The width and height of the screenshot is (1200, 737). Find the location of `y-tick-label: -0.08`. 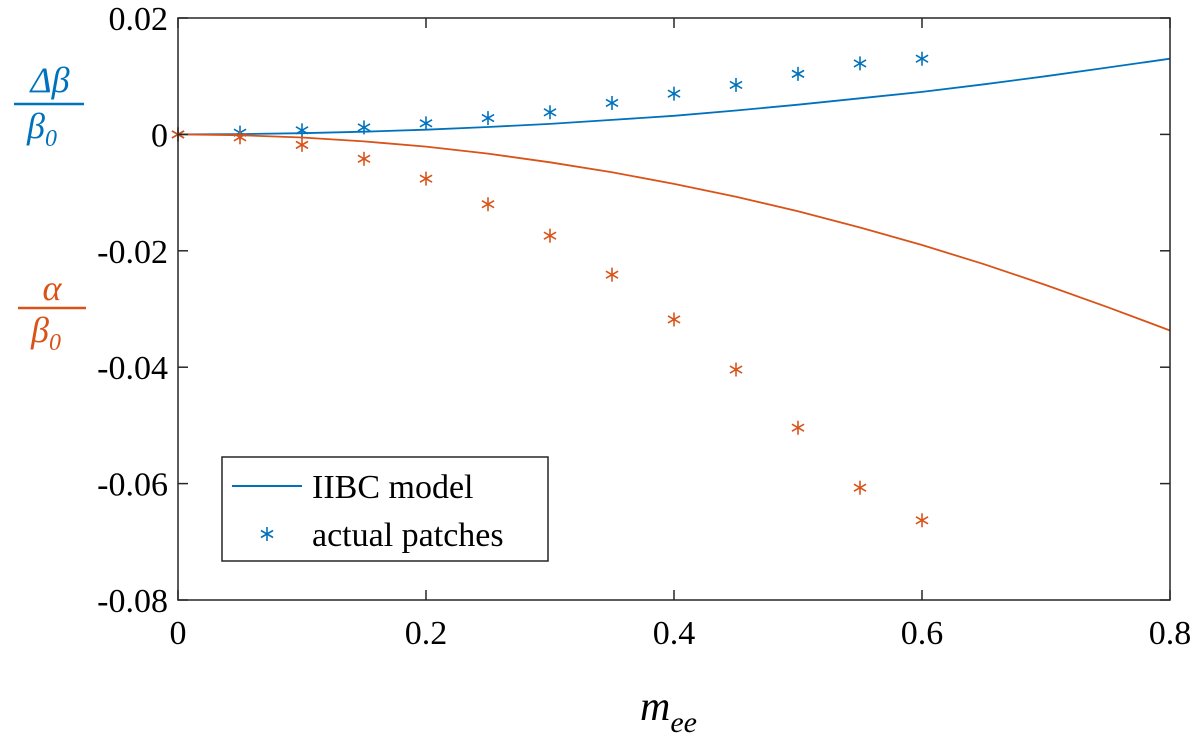

y-tick-label: -0.08 is located at coordinates (132, 601).